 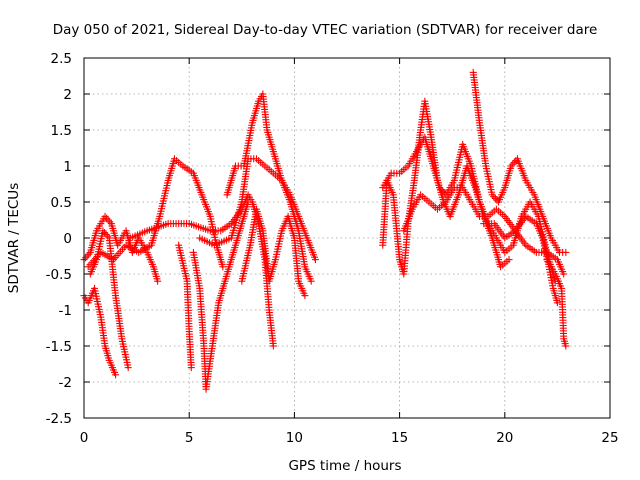 I want to click on y-tick-label: -1, so click(x=65, y=311).